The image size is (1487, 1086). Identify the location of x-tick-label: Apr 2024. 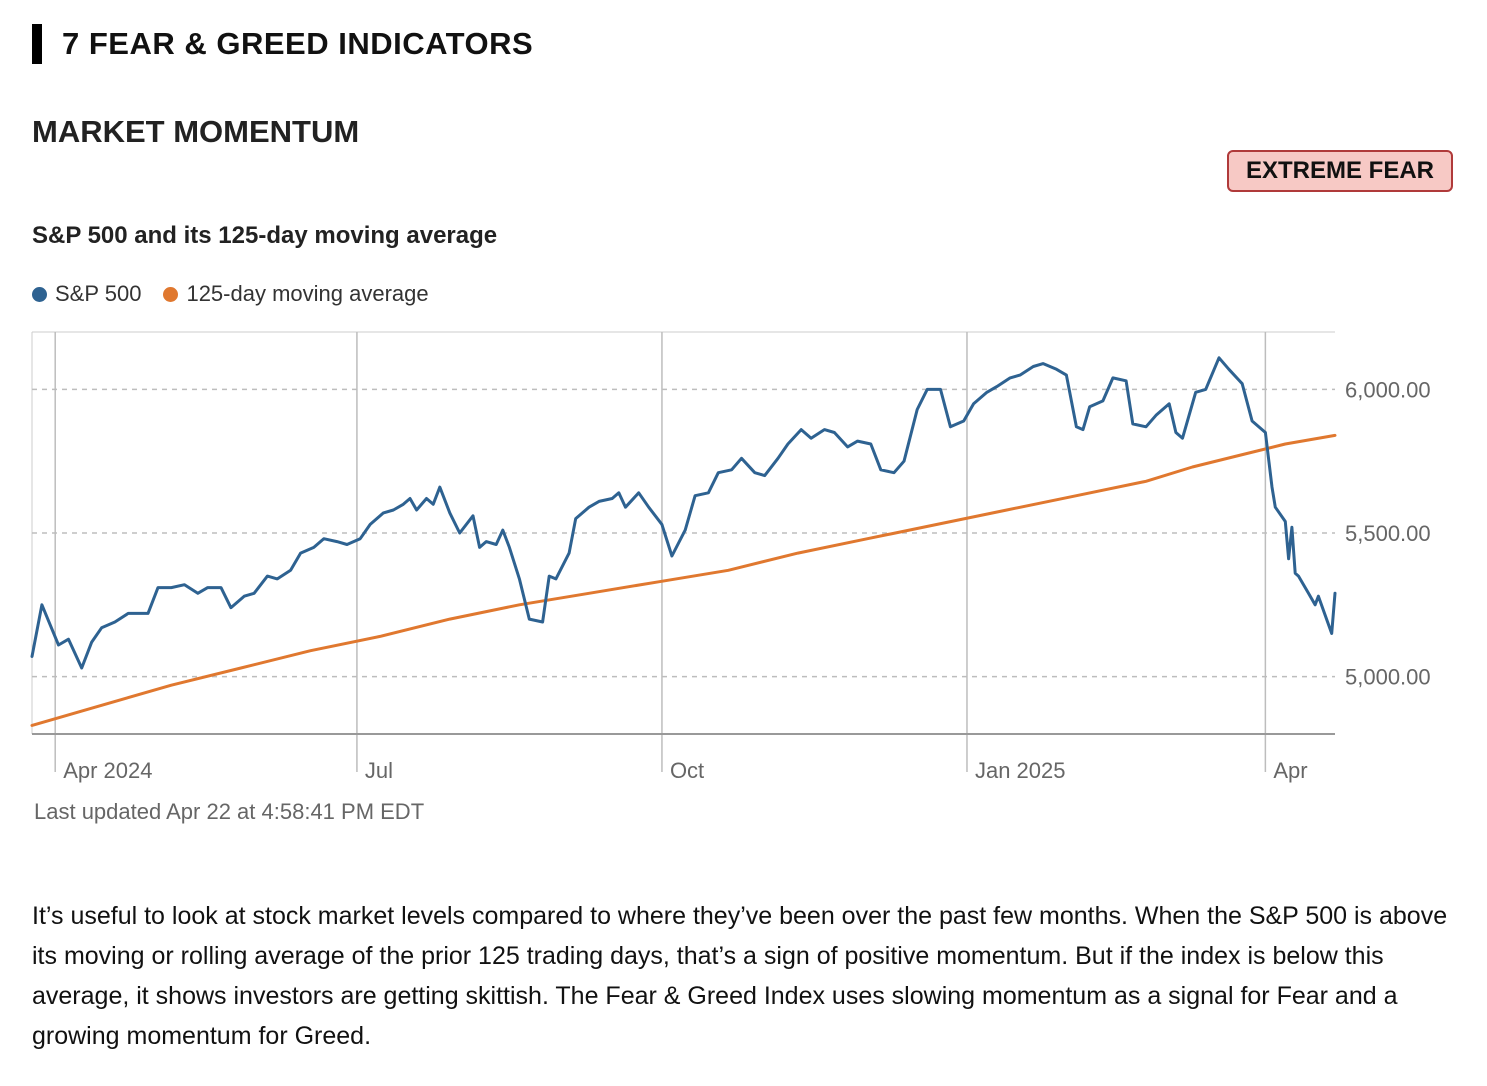
(107, 770).